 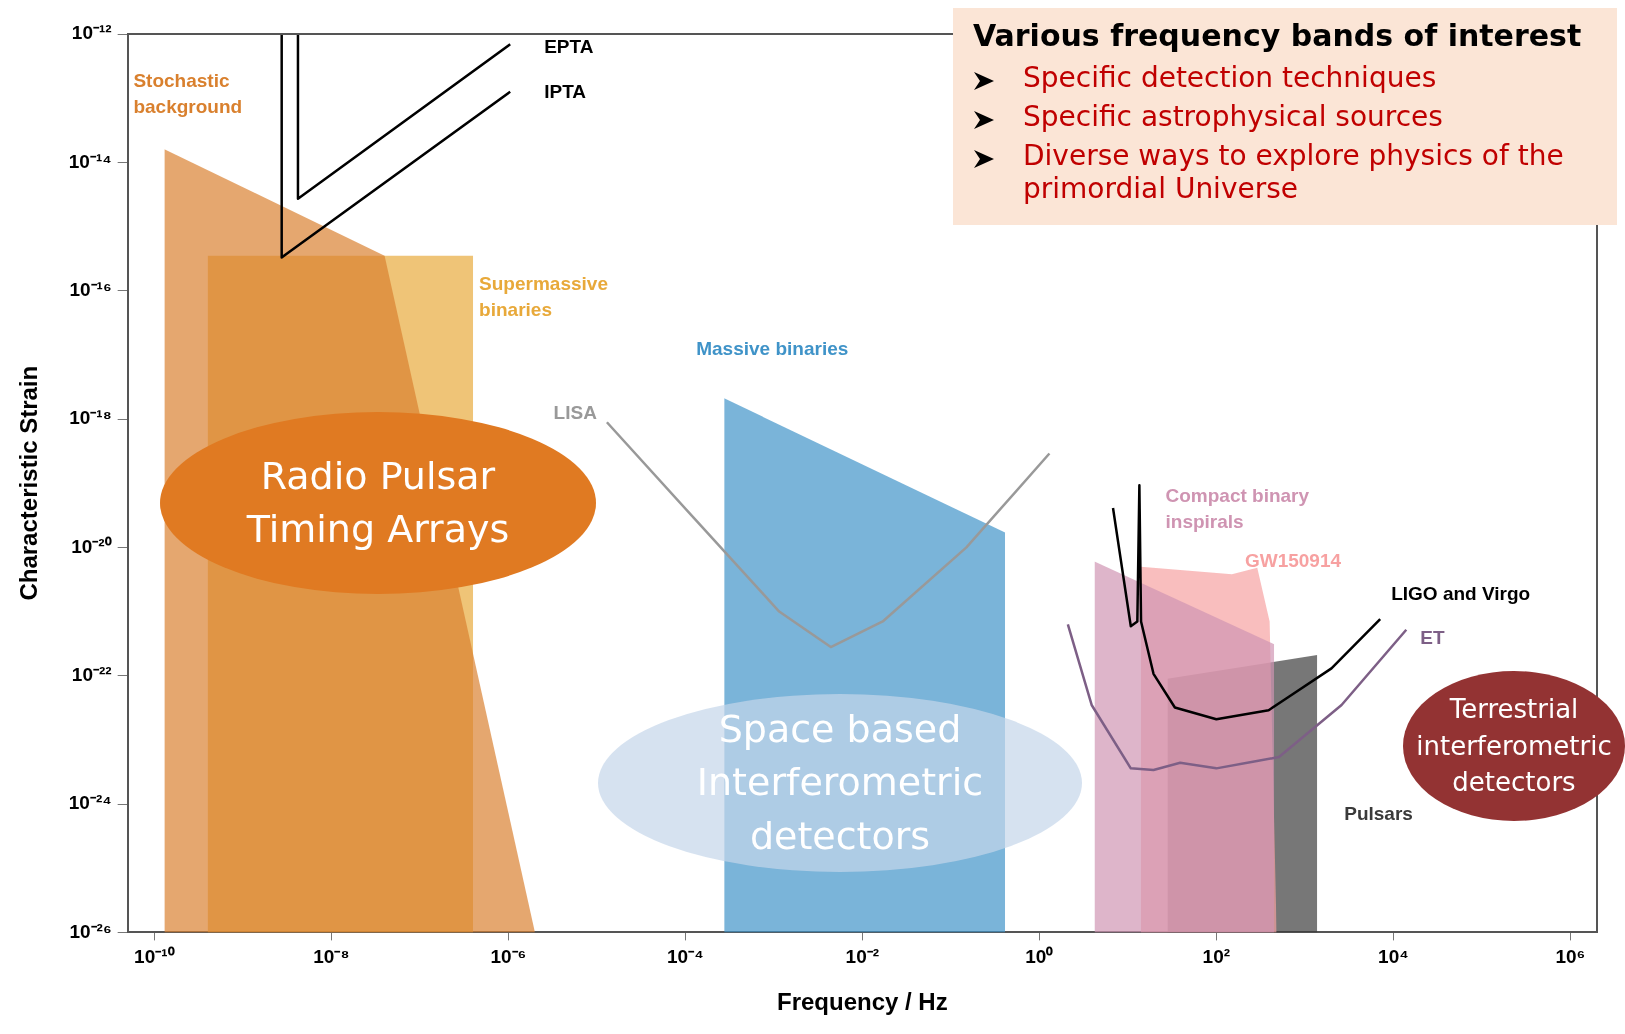 What do you see at coordinates (90, 418) in the screenshot?
I see `y-tick-label: 10⁻¹⁸` at bounding box center [90, 418].